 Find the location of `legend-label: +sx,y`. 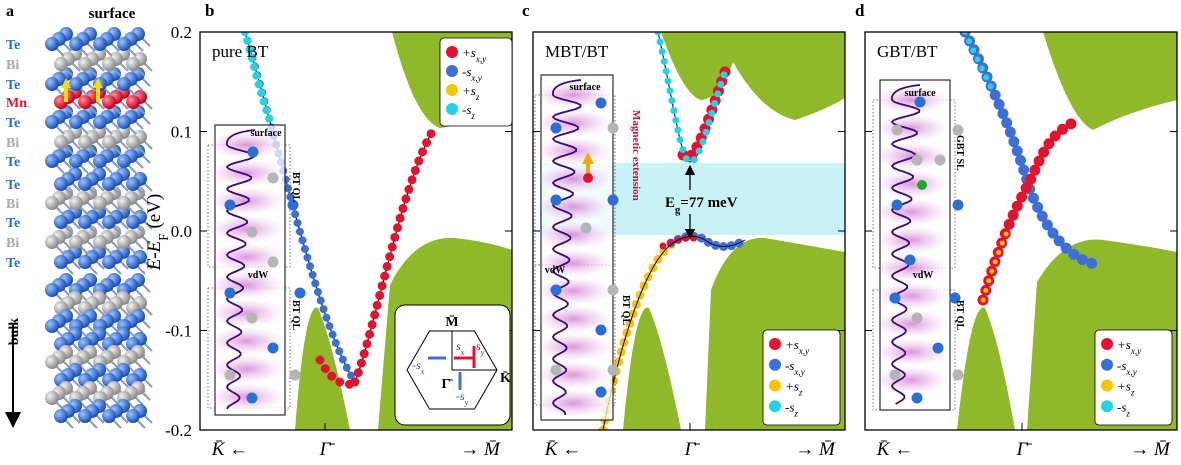

legend-label: +sx,y is located at coordinates (1129, 346).